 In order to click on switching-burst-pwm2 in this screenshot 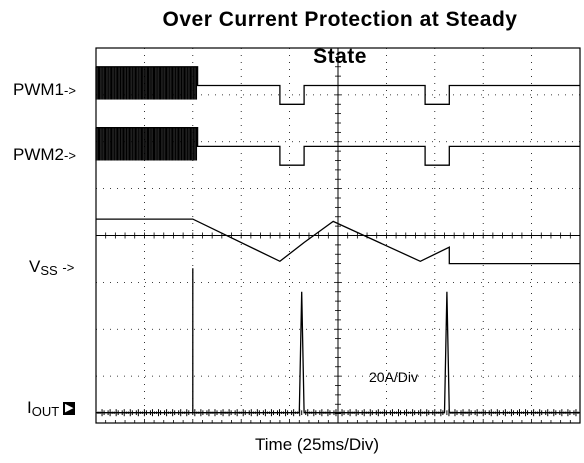, I will do `click(146, 144)`.